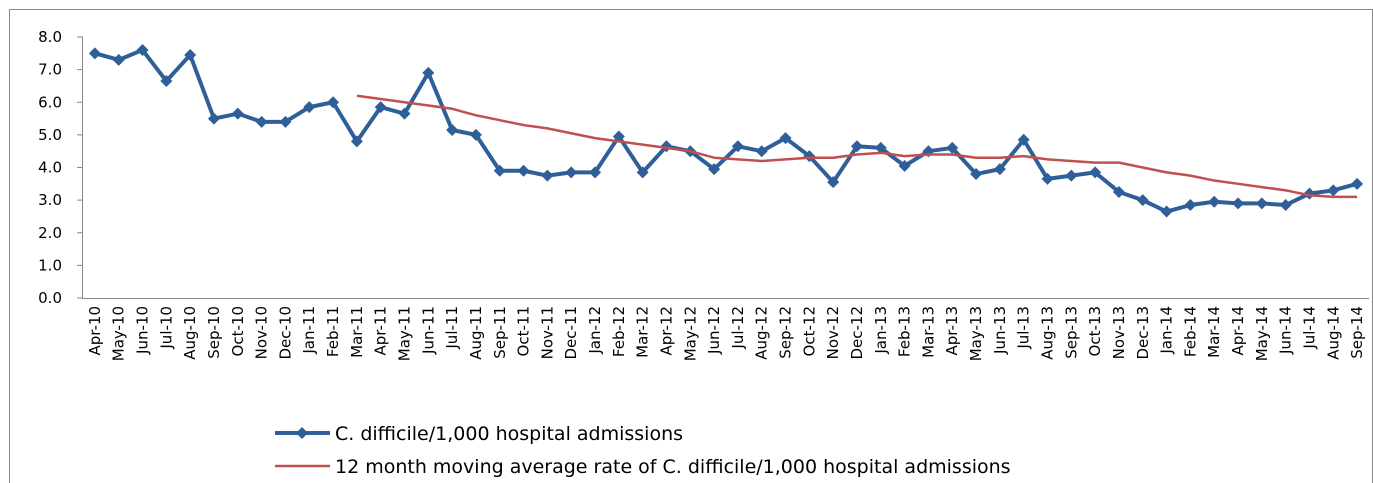 Image resolution: width=1373 pixels, height=483 pixels. What do you see at coordinates (119, 333) in the screenshot?
I see `x-tick-label: May-10` at bounding box center [119, 333].